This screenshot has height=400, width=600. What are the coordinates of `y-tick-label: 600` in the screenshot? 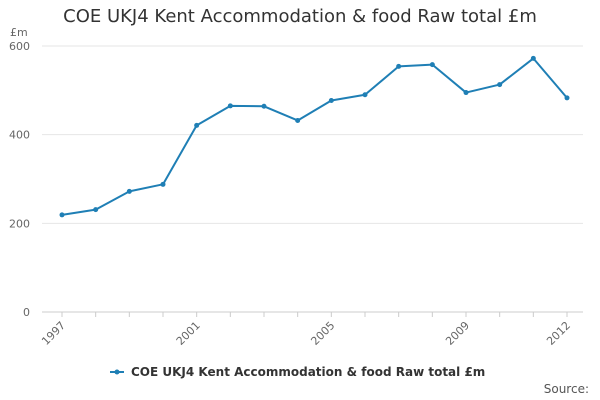 It's located at (19, 46).